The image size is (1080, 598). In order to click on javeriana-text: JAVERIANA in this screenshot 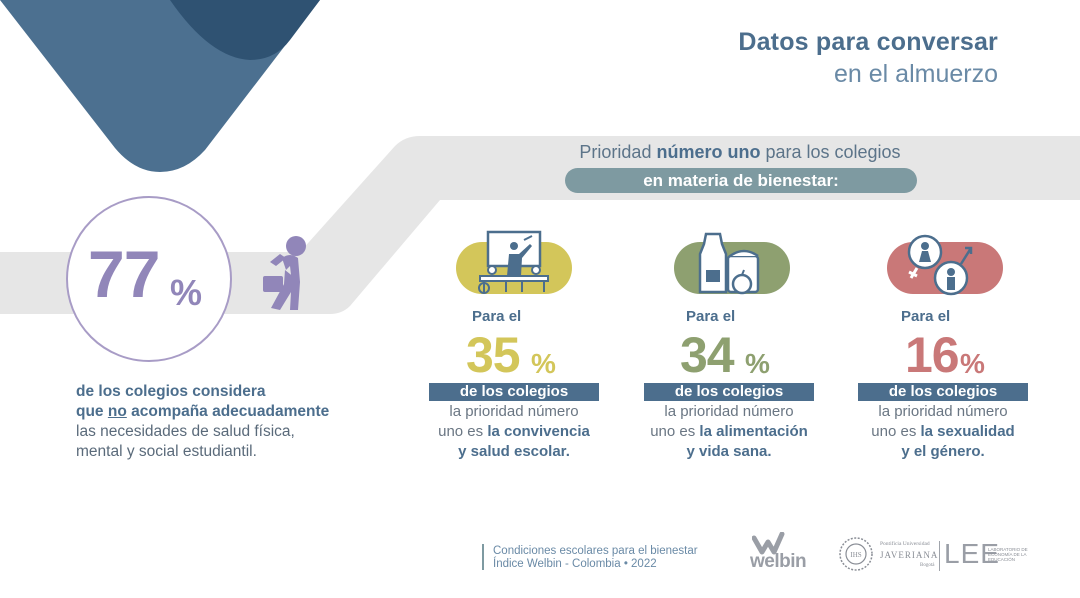, I will do `click(909, 555)`.